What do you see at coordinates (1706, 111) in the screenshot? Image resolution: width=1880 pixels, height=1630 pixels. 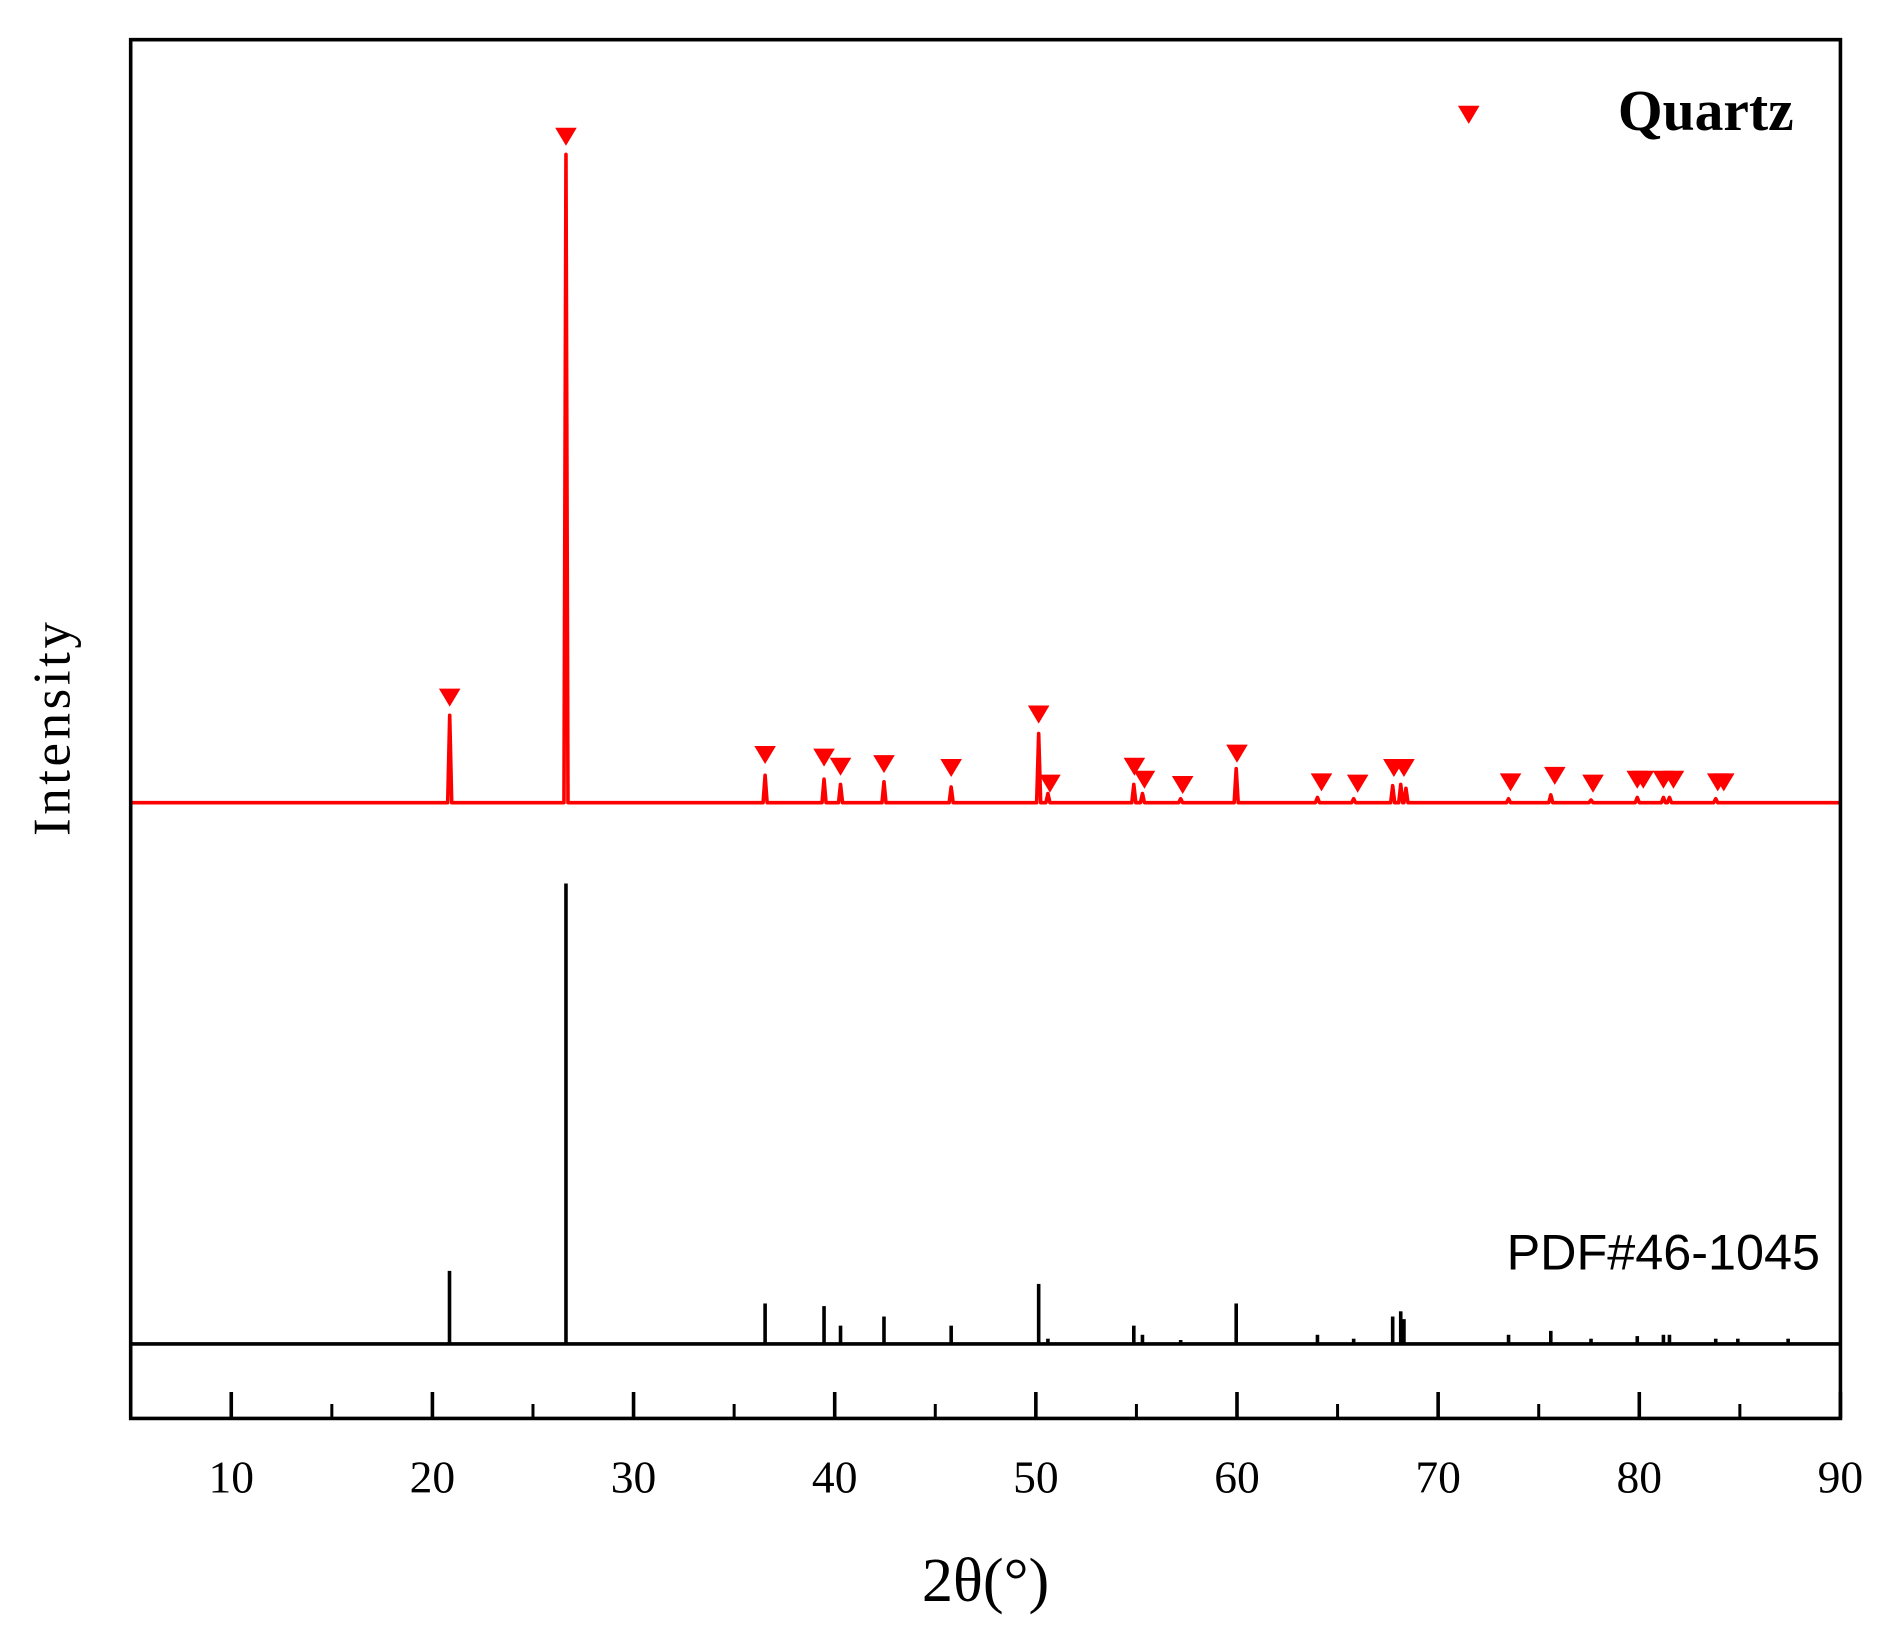 I see `legend-label: Quartz` at bounding box center [1706, 111].